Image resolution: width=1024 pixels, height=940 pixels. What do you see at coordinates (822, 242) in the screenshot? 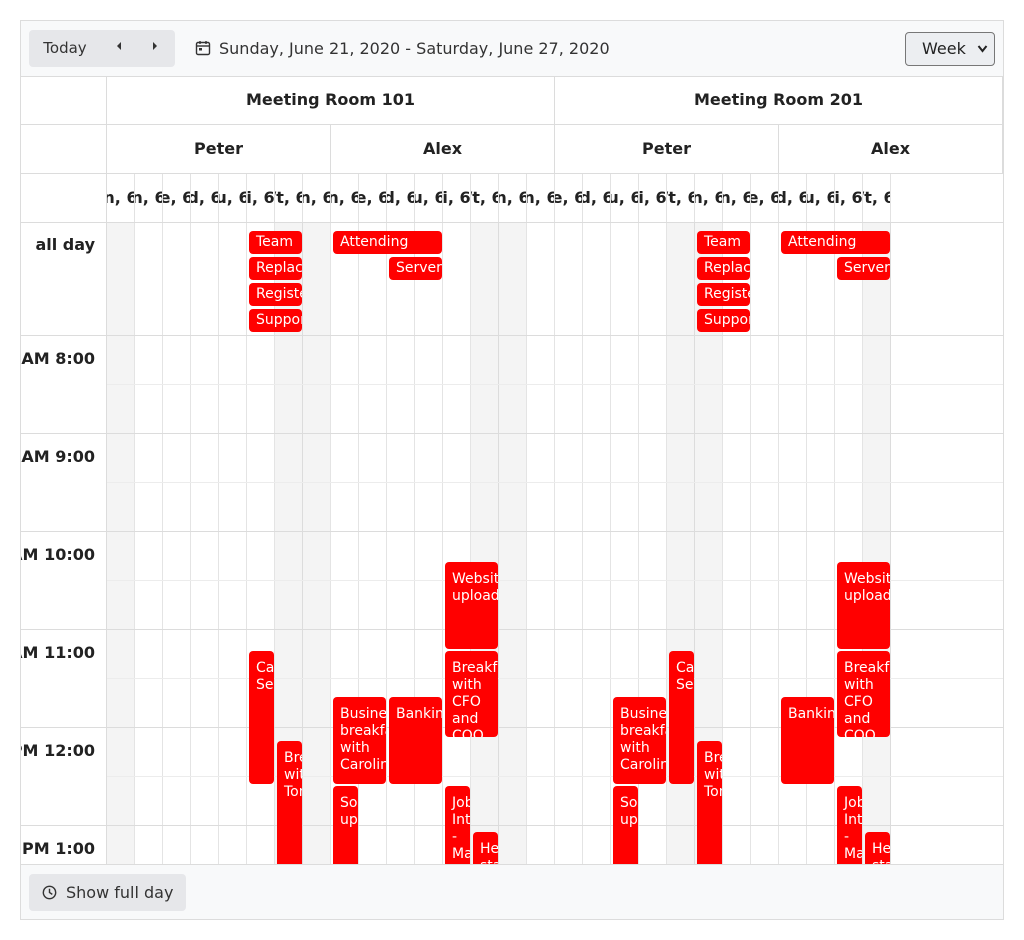
I see `event-title: Attending` at bounding box center [822, 242].